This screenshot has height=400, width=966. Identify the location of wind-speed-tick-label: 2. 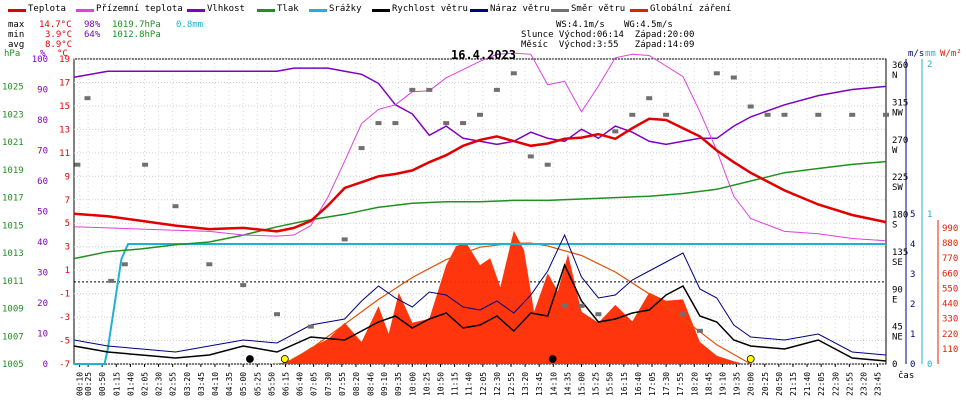
(912, 305).